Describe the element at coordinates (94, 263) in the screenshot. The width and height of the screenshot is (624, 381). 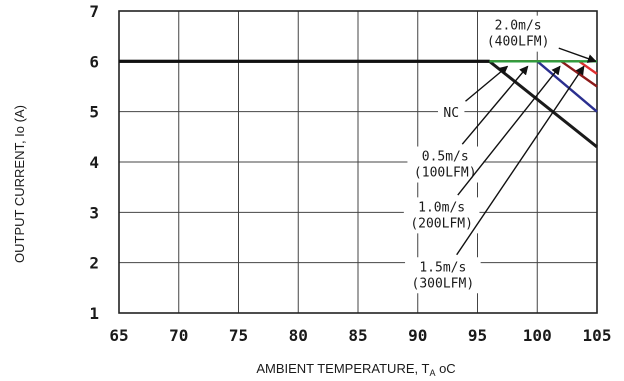
I see `y-tick-label-2: 2` at that location.